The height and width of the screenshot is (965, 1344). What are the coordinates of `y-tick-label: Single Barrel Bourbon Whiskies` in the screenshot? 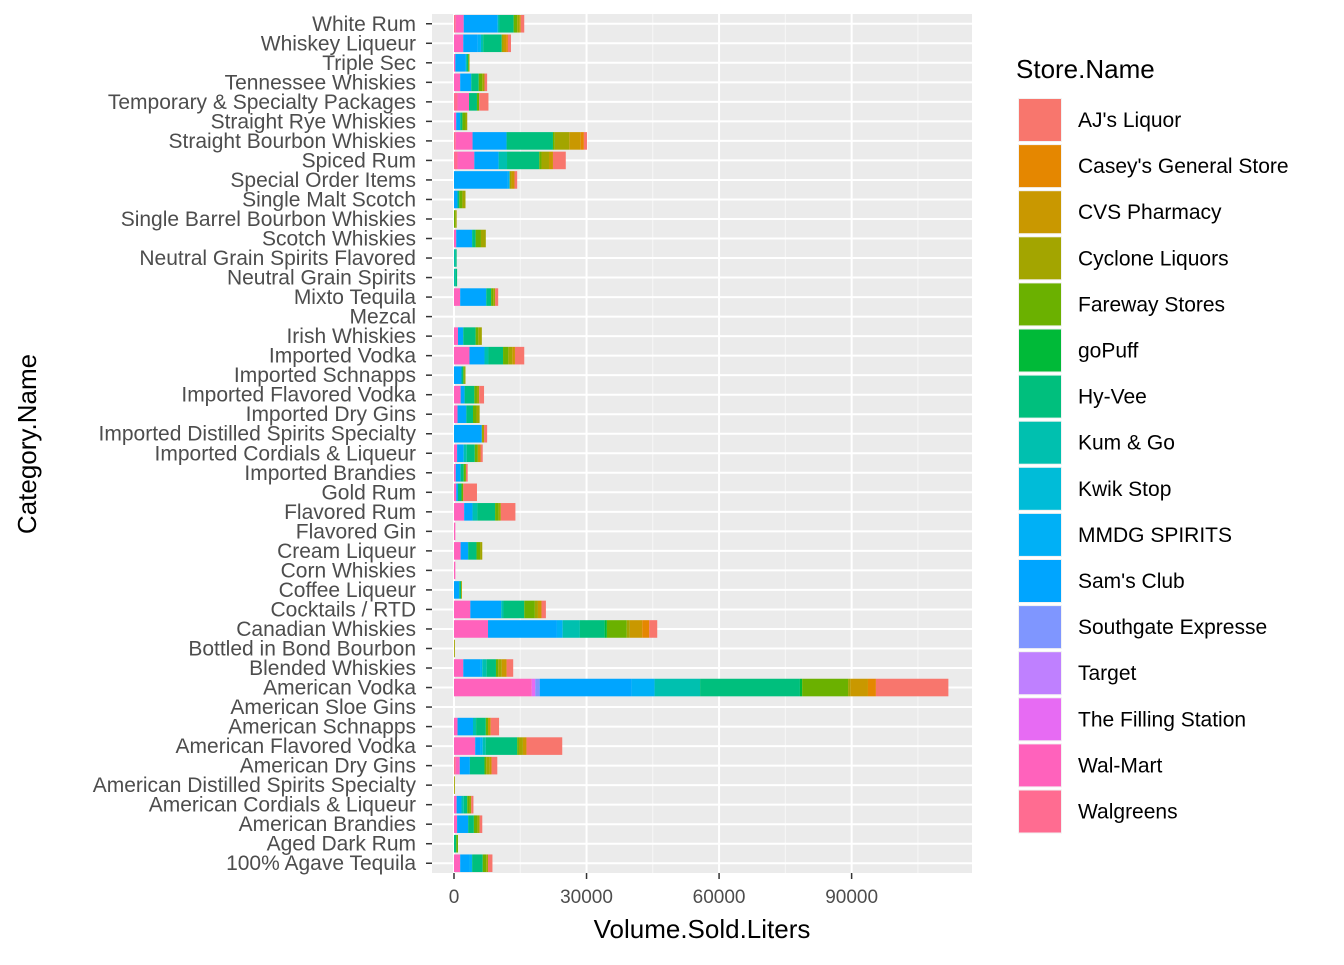 It's located at (268, 219).